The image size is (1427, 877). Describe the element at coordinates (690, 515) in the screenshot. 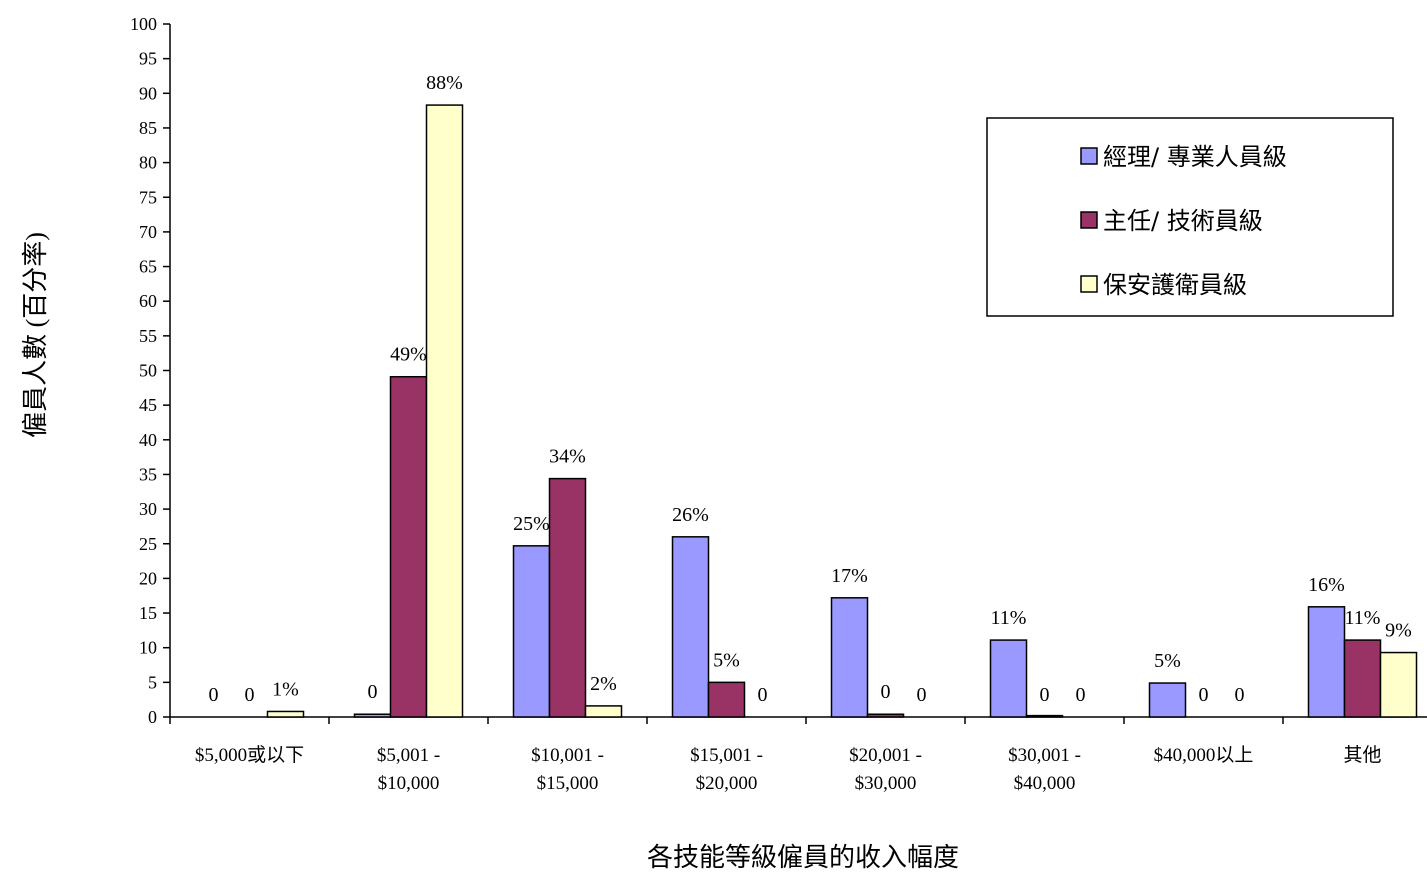

I see `data-label: 26%` at that location.